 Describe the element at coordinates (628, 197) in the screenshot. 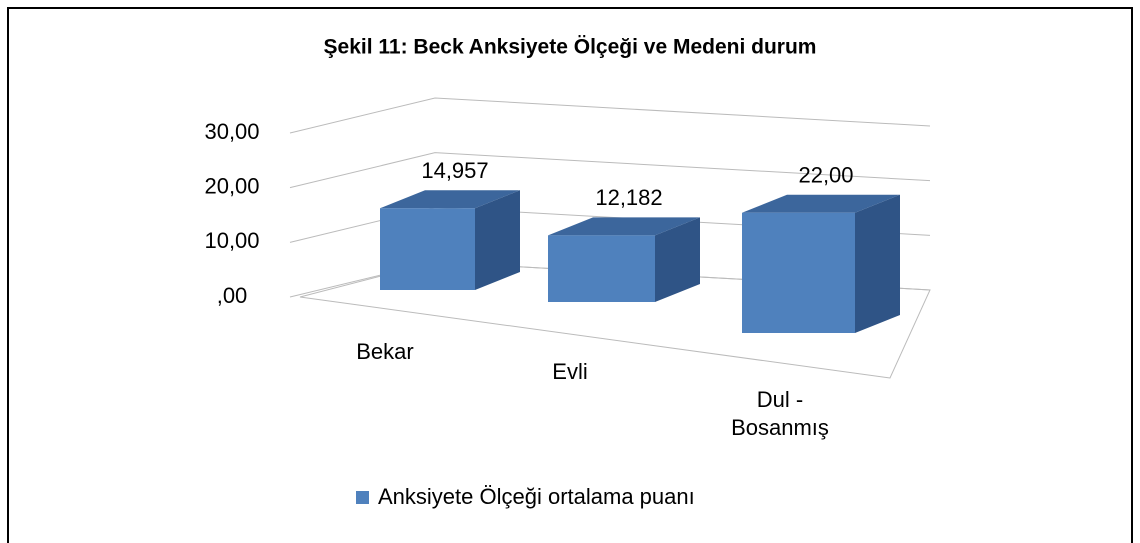

I see `value-label: 12,182` at that location.